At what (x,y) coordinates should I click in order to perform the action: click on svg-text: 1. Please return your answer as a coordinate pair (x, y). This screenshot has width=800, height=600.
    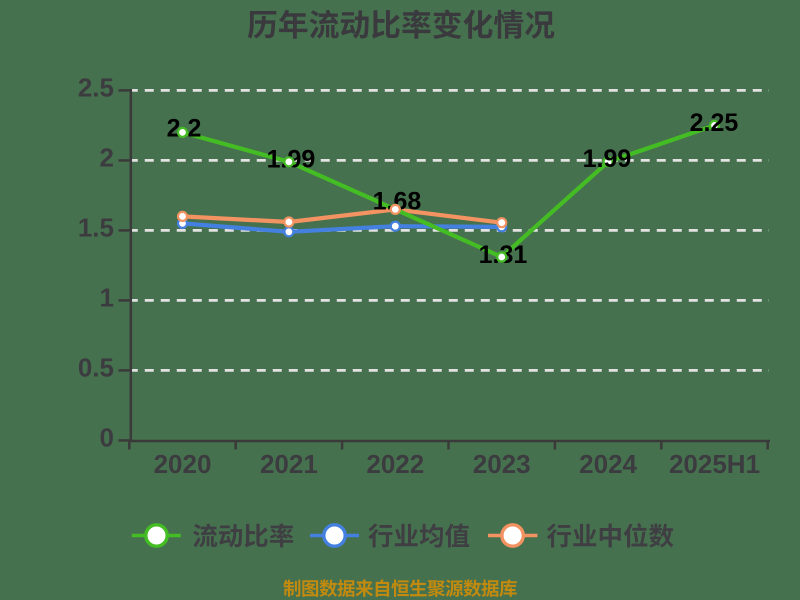
    Looking at the image, I should click on (107, 297).